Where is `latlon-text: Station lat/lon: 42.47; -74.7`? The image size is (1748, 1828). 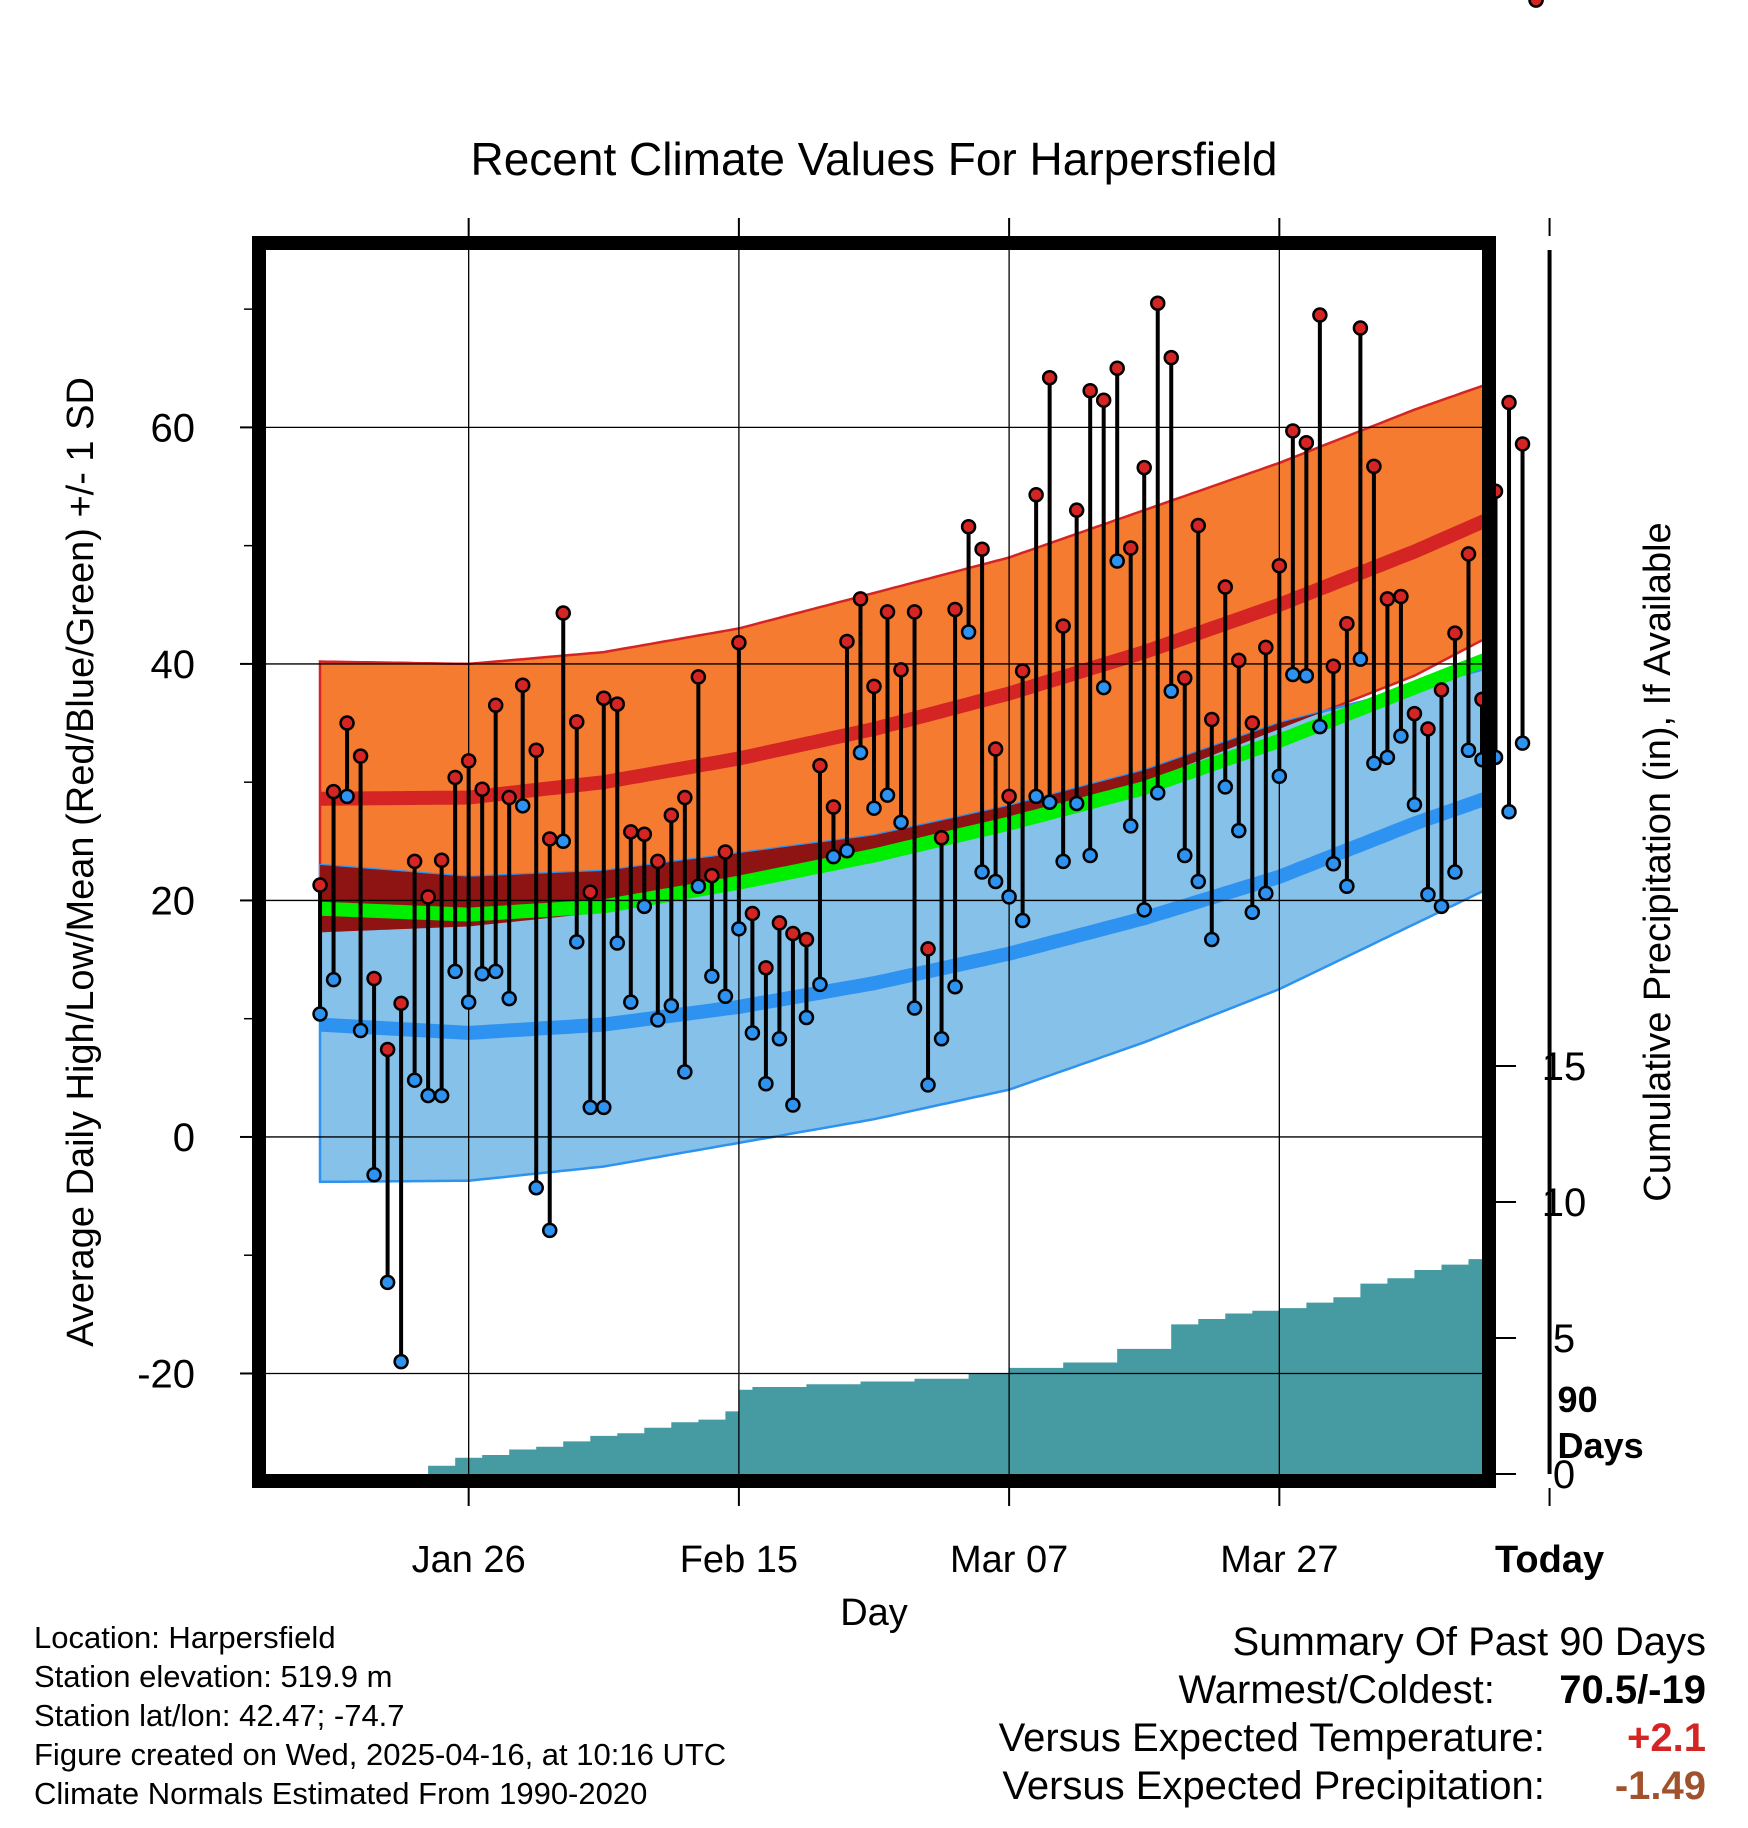 latlon-text: Station lat/lon: 42.47; -74.7 is located at coordinates (219, 1715).